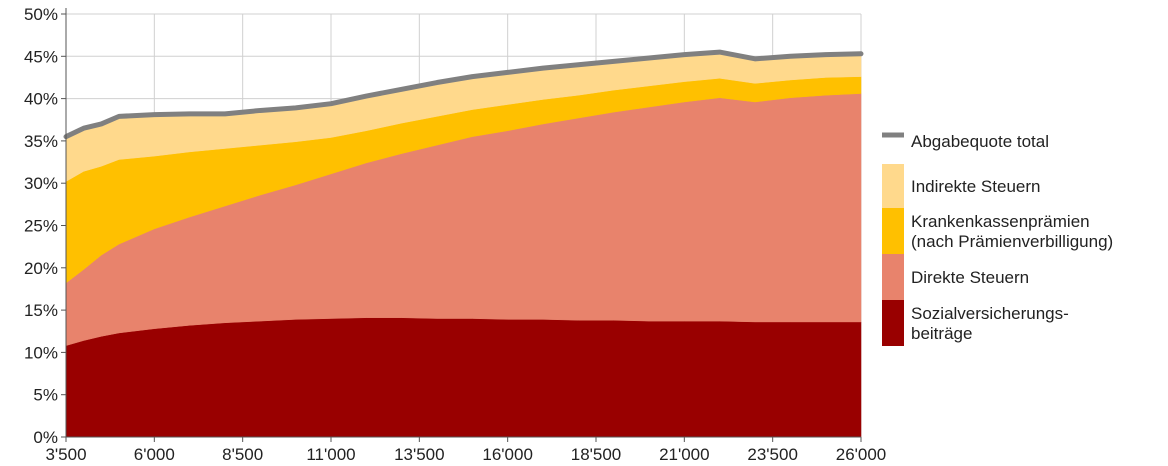 Image resolution: width=1168 pixels, height=466 pixels. I want to click on legend-swatch-krankenkassenprämien, so click(893, 231).